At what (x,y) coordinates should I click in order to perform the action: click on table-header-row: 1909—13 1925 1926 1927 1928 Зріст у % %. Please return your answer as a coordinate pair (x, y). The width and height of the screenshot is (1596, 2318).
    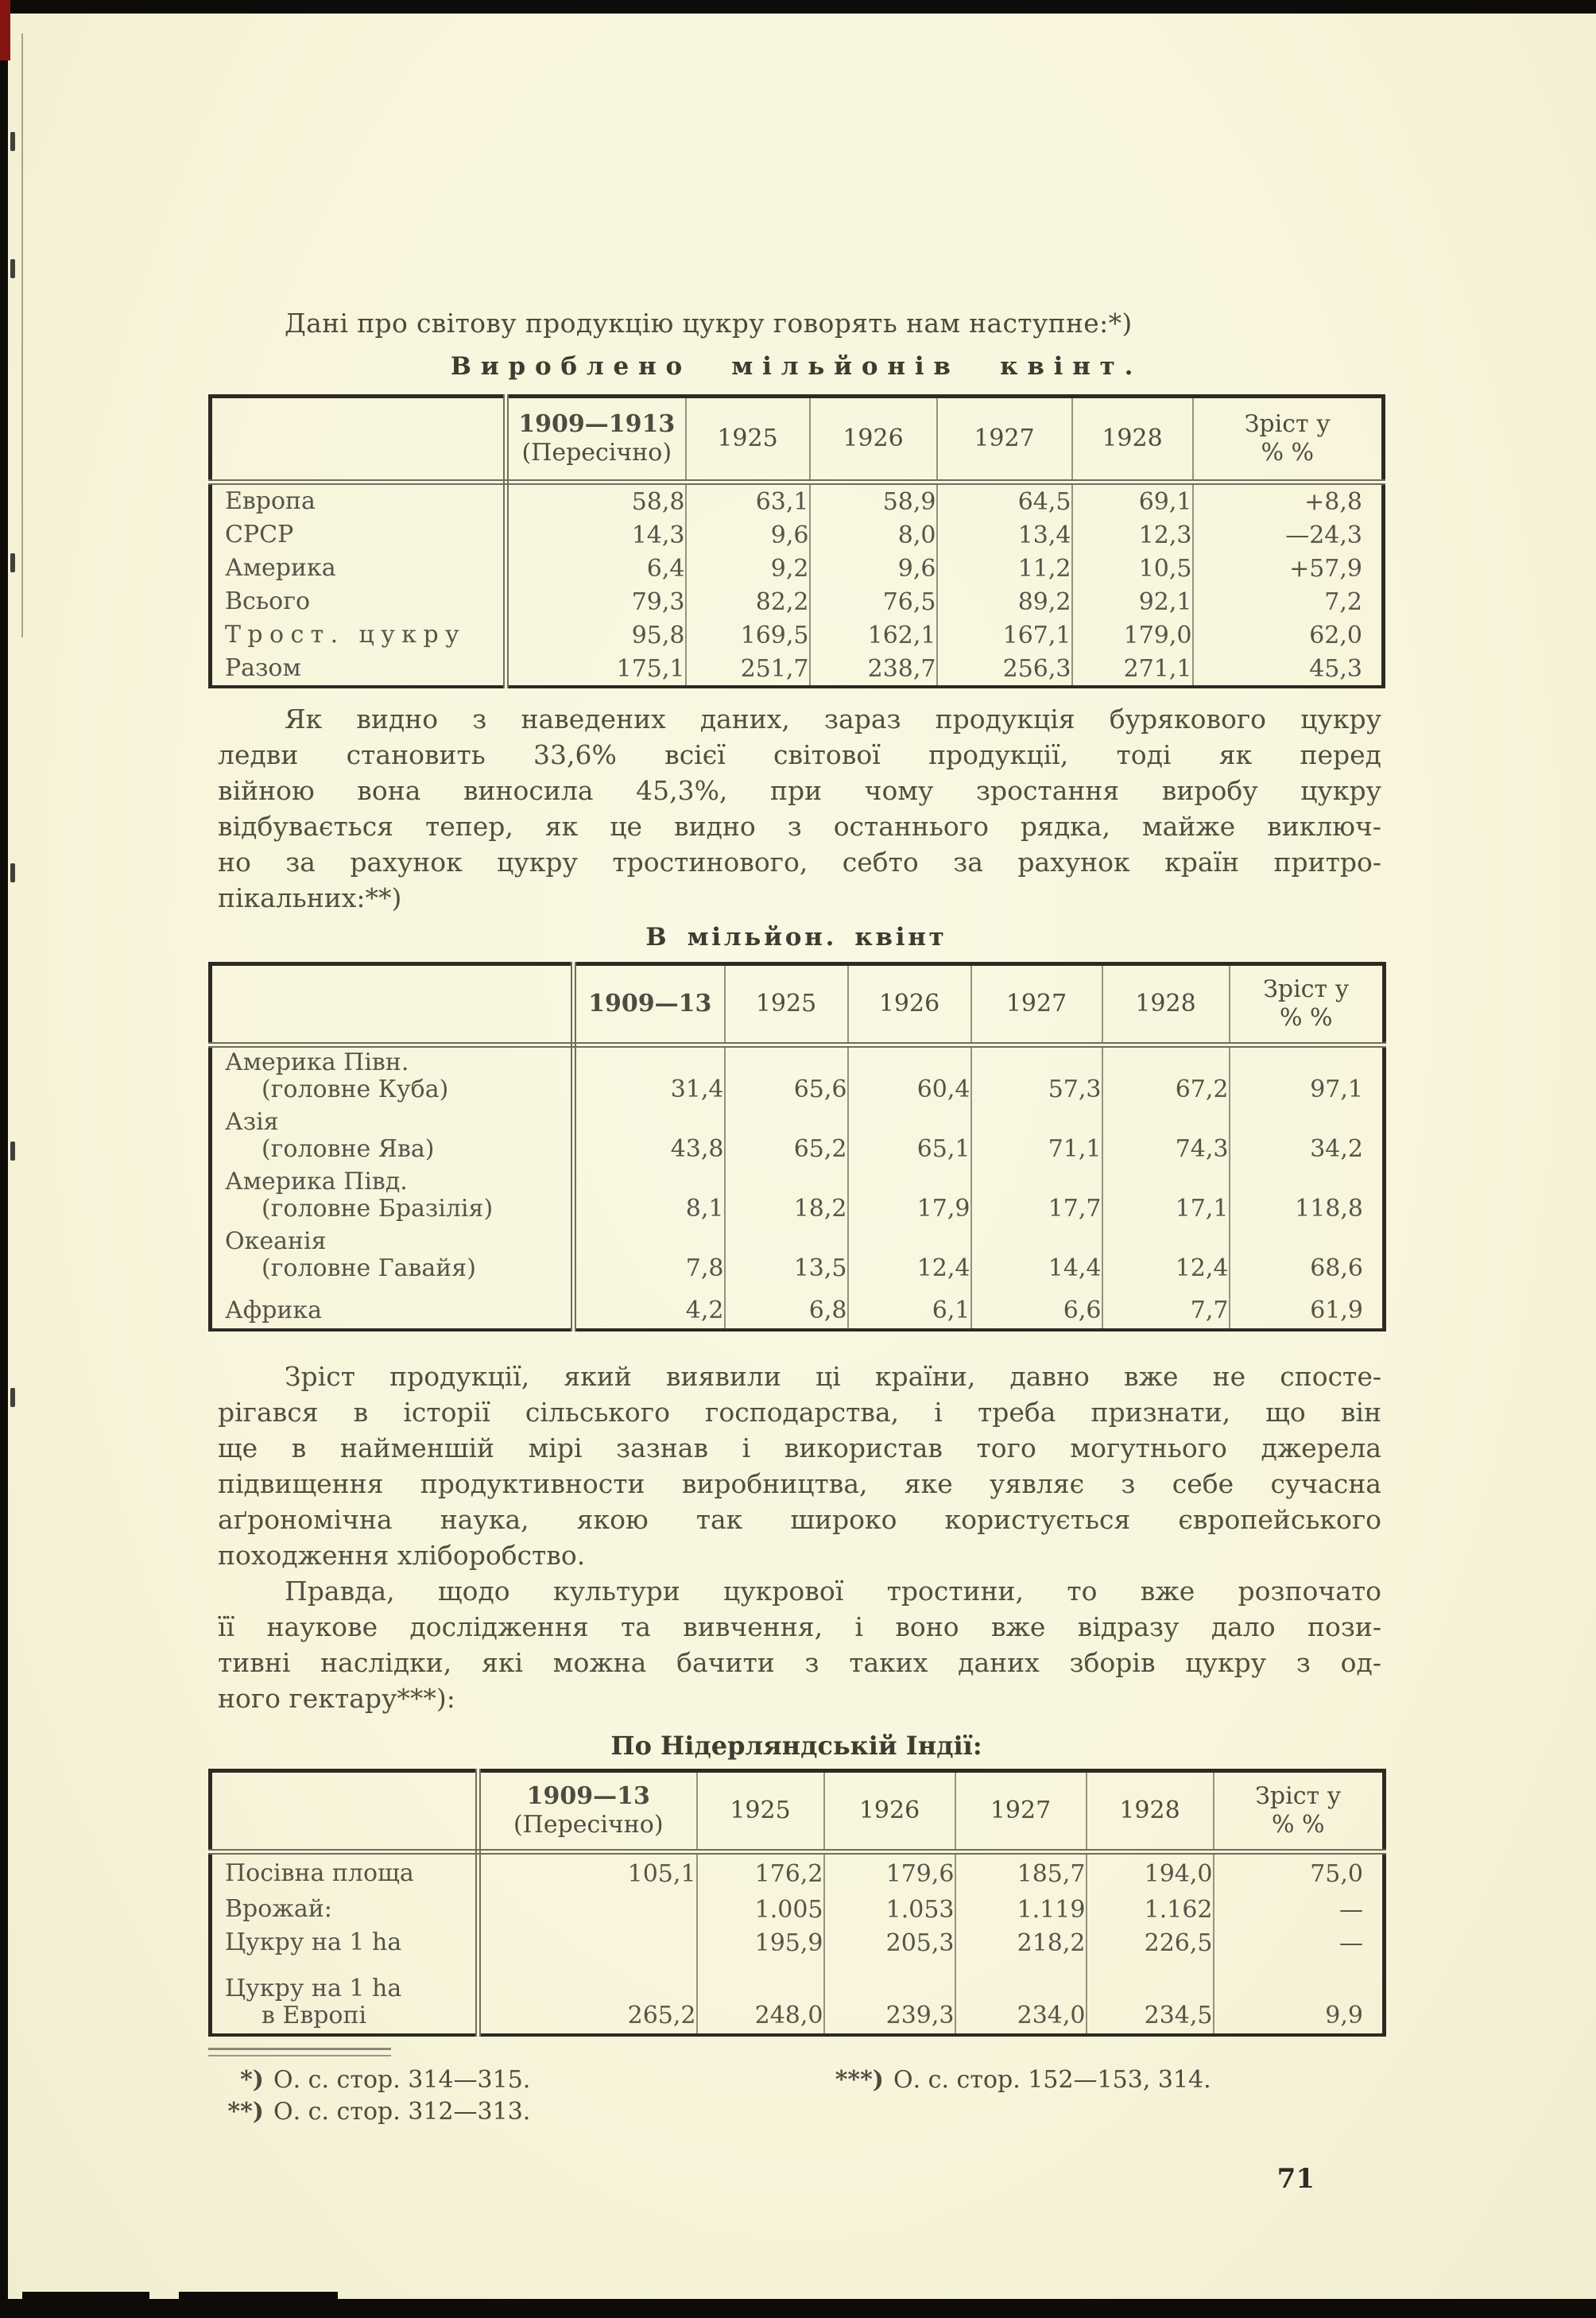
    Looking at the image, I should click on (797, 1006).